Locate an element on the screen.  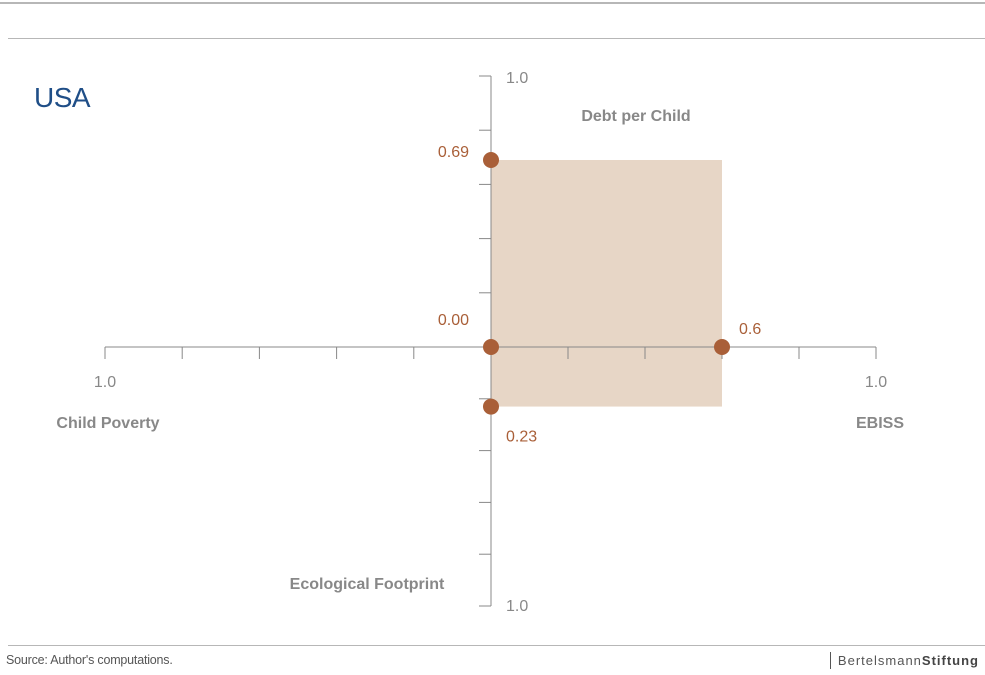
value-label-right: 0.6 is located at coordinates (750, 329).